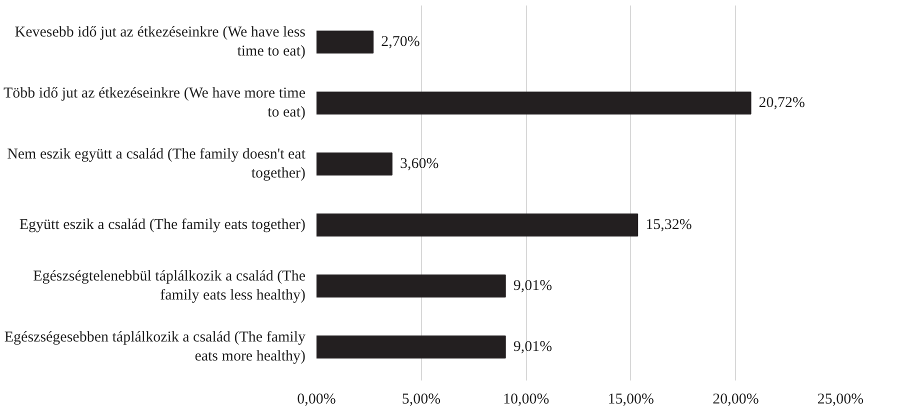 This screenshot has height=413, width=904. What do you see at coordinates (526, 400) in the screenshot?
I see `x-tick-label: 10,00%` at bounding box center [526, 400].